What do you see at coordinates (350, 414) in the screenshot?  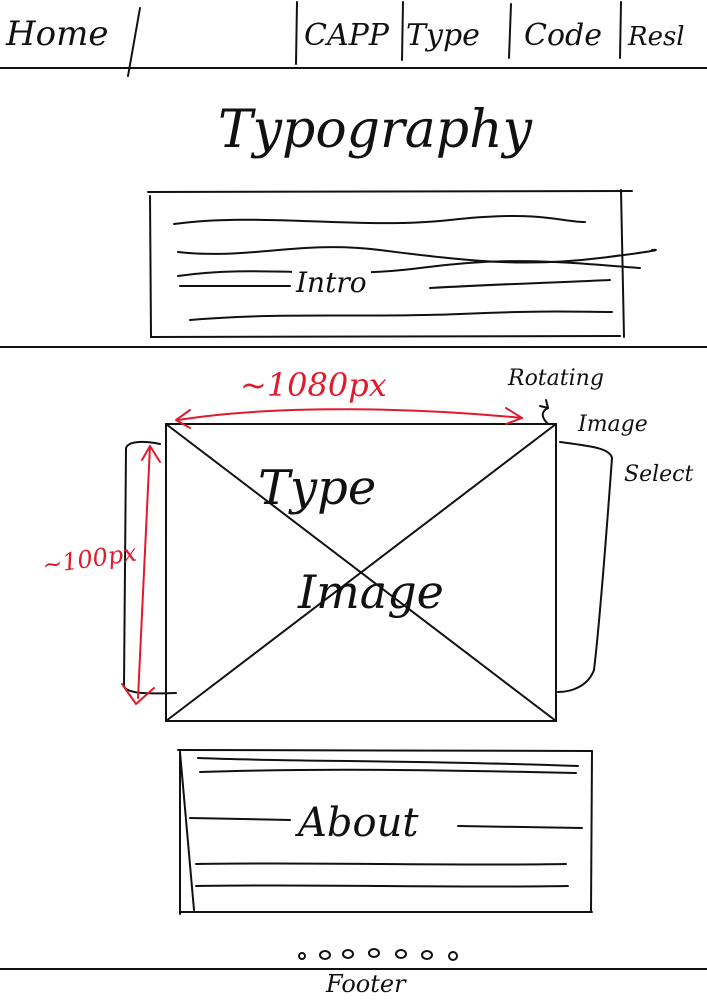 I see `width-arrow` at bounding box center [350, 414].